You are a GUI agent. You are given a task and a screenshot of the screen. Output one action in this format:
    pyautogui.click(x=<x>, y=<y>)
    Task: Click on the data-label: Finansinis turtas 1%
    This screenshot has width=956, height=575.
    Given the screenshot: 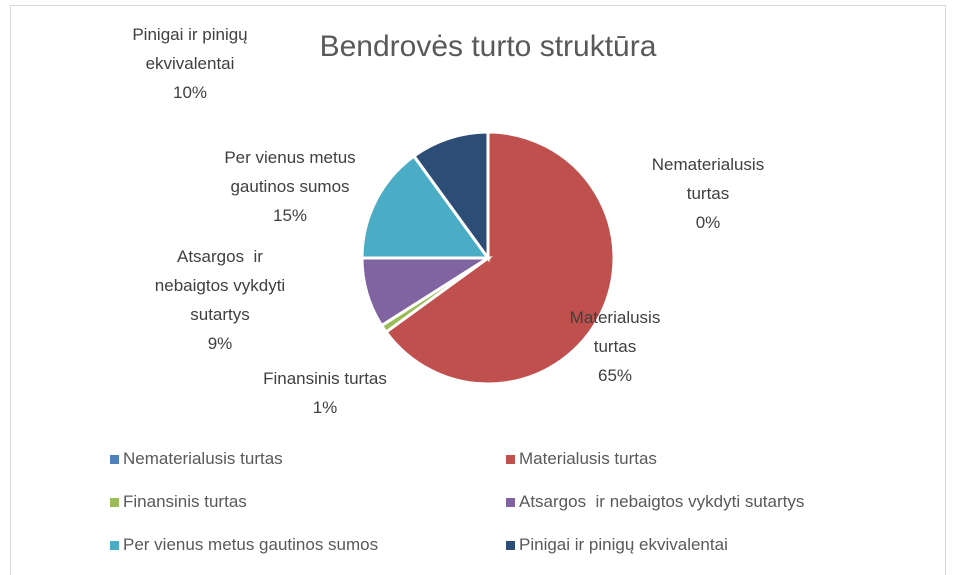 What is the action you would take?
    pyautogui.click(x=325, y=393)
    